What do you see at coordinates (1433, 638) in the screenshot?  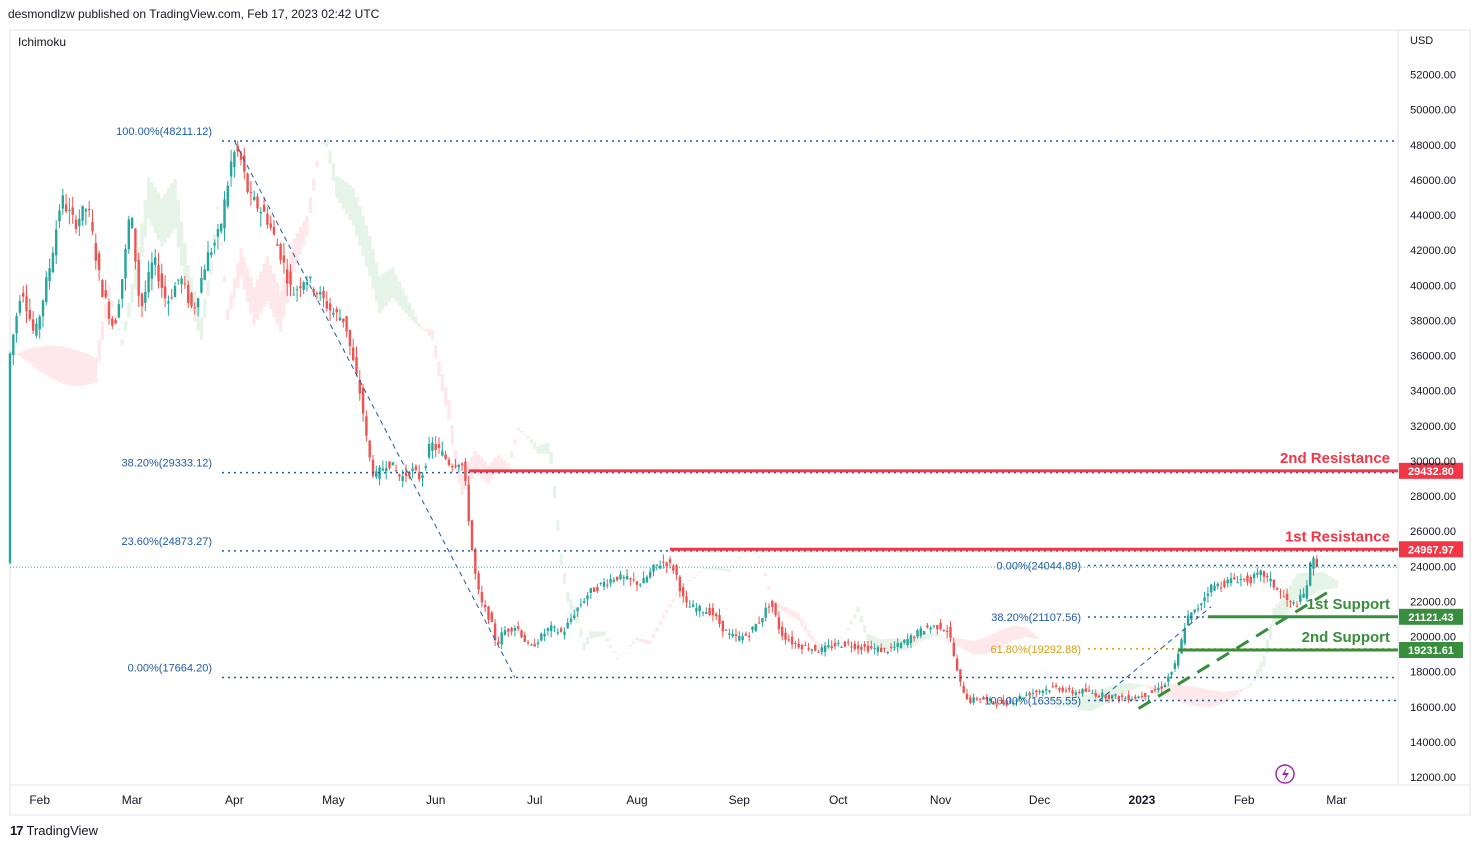 I see `y-tick-label: 20000.00` at bounding box center [1433, 638].